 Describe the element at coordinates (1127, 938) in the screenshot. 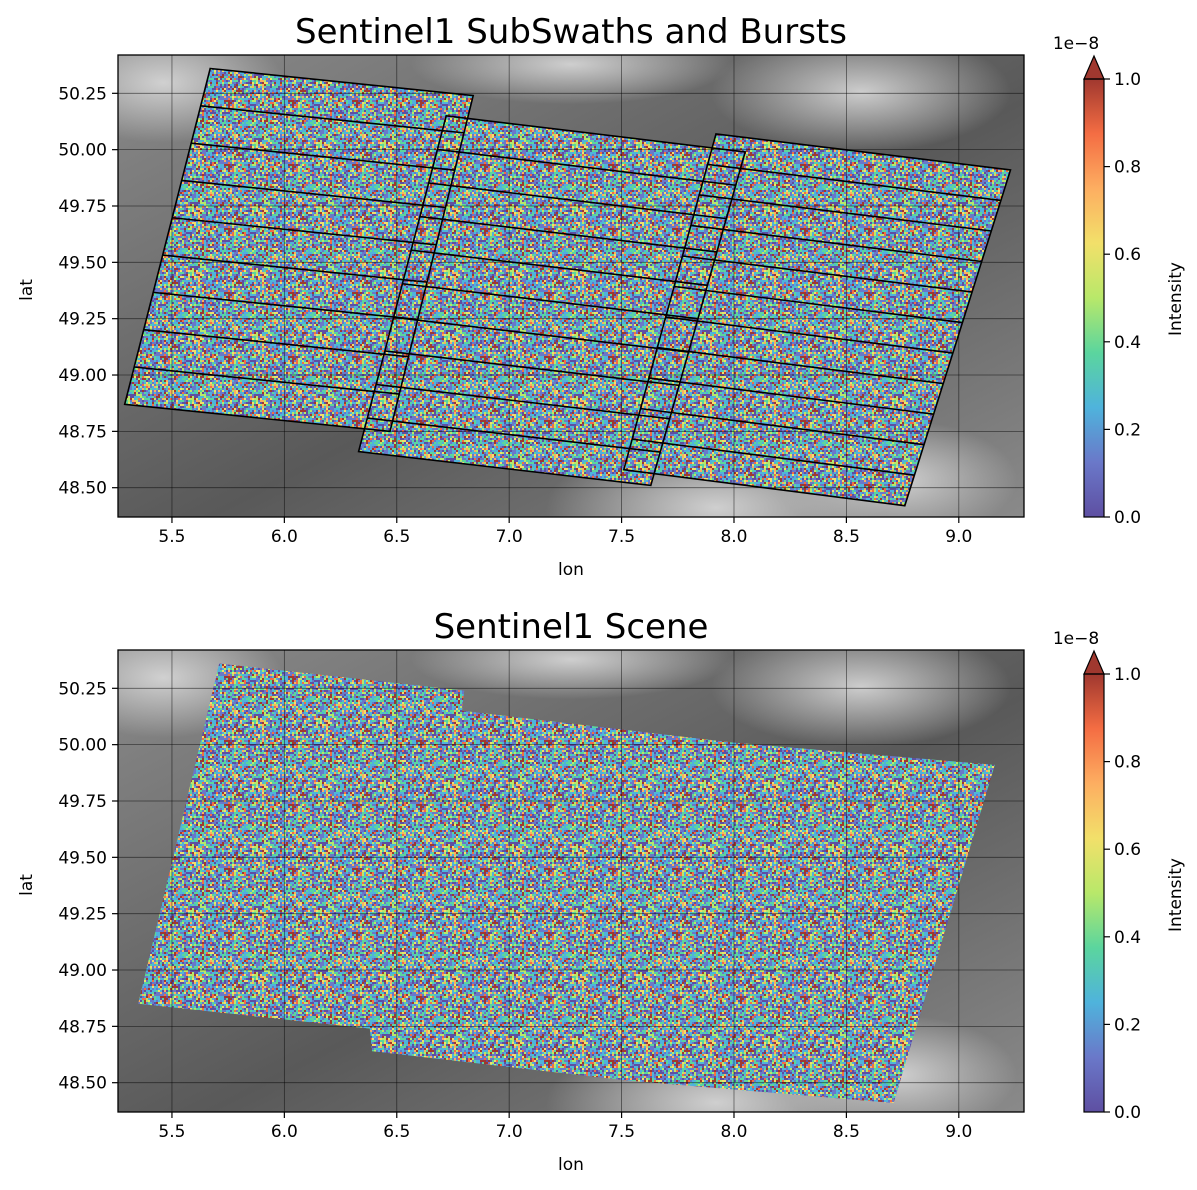

I see `colorbar-tick-label: 0.4` at that location.